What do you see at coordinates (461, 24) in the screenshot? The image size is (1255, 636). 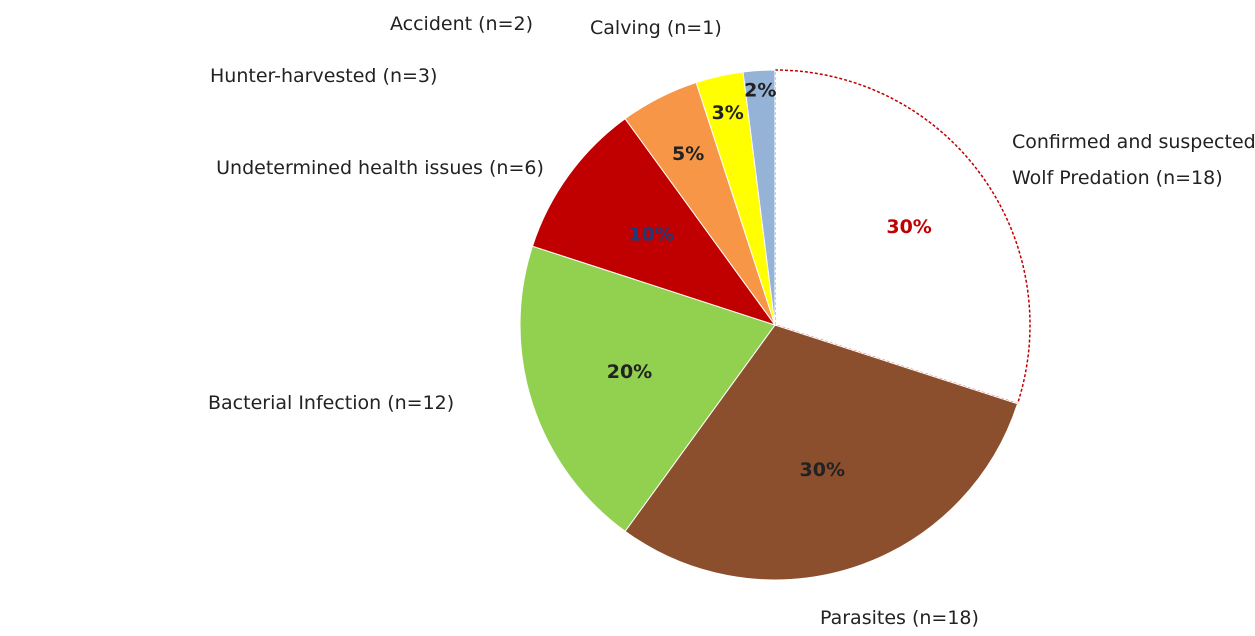 I see `slice-label: Accident (n=2)` at bounding box center [461, 24].